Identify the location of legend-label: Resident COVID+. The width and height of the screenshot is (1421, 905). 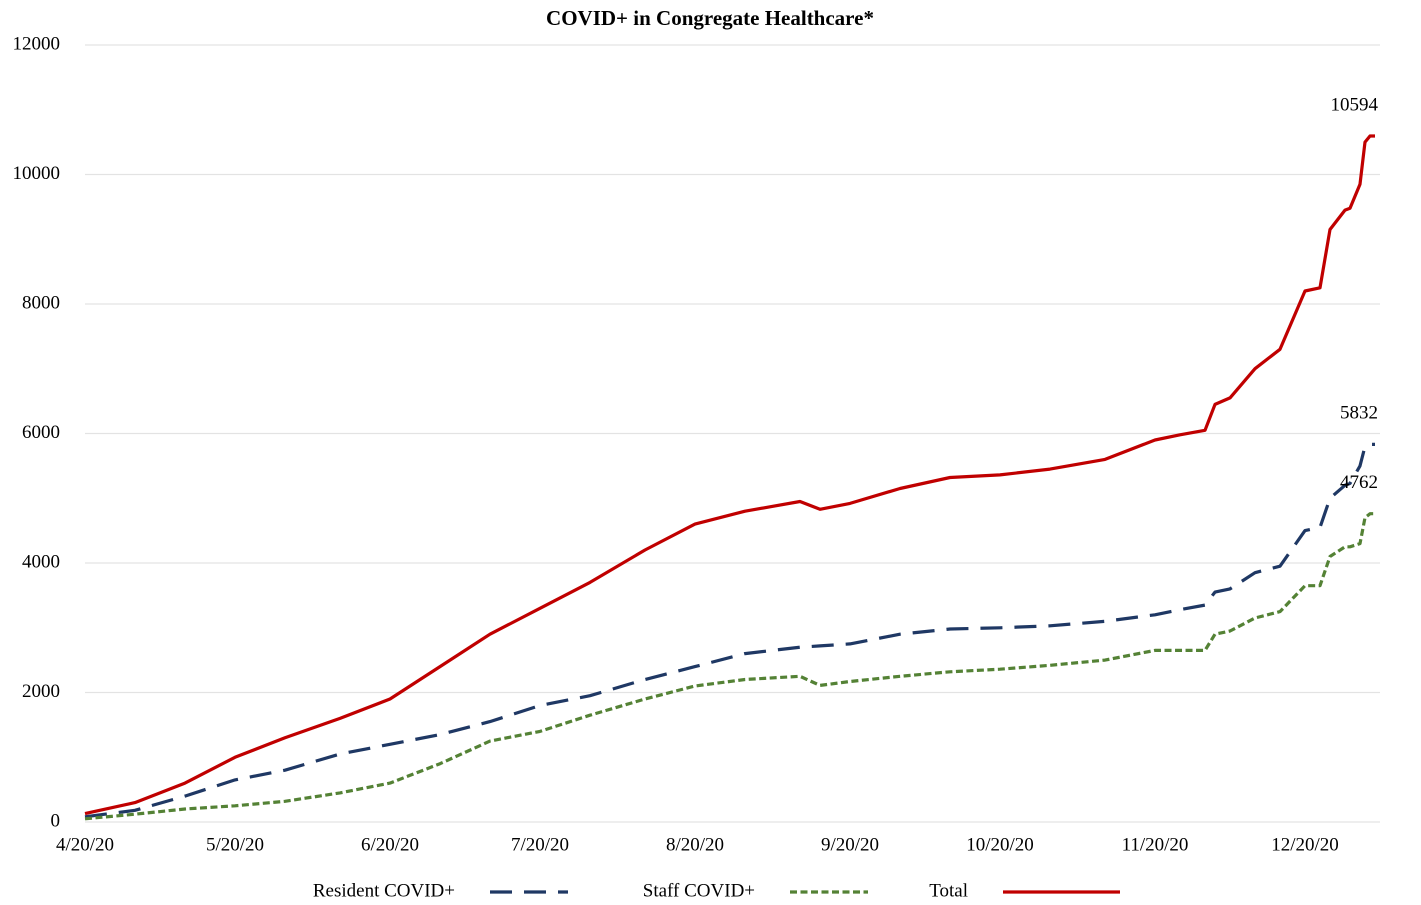
(384, 890).